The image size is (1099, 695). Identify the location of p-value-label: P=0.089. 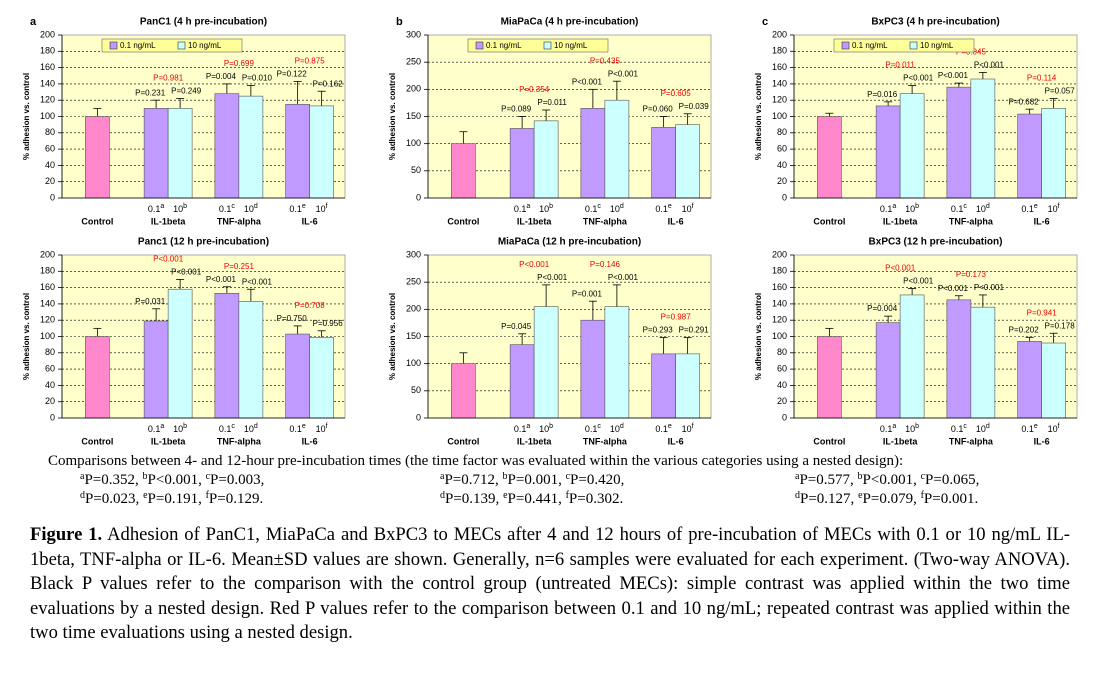
(516, 109).